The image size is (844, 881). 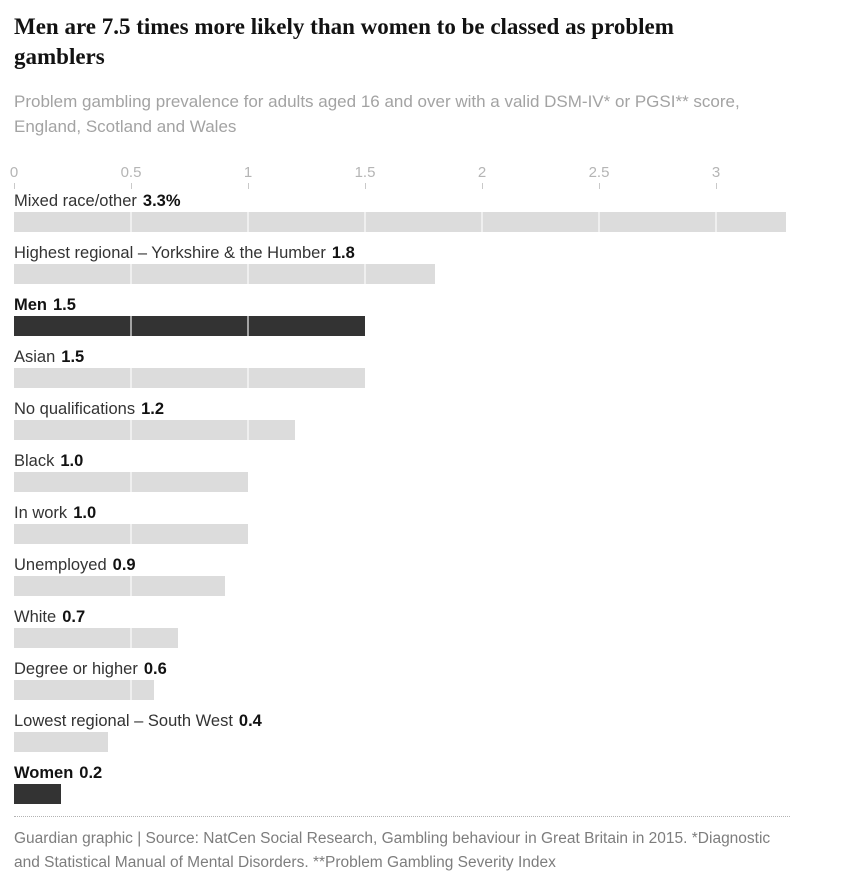 I want to click on x-axis-tick-label: 2, so click(x=482, y=172).